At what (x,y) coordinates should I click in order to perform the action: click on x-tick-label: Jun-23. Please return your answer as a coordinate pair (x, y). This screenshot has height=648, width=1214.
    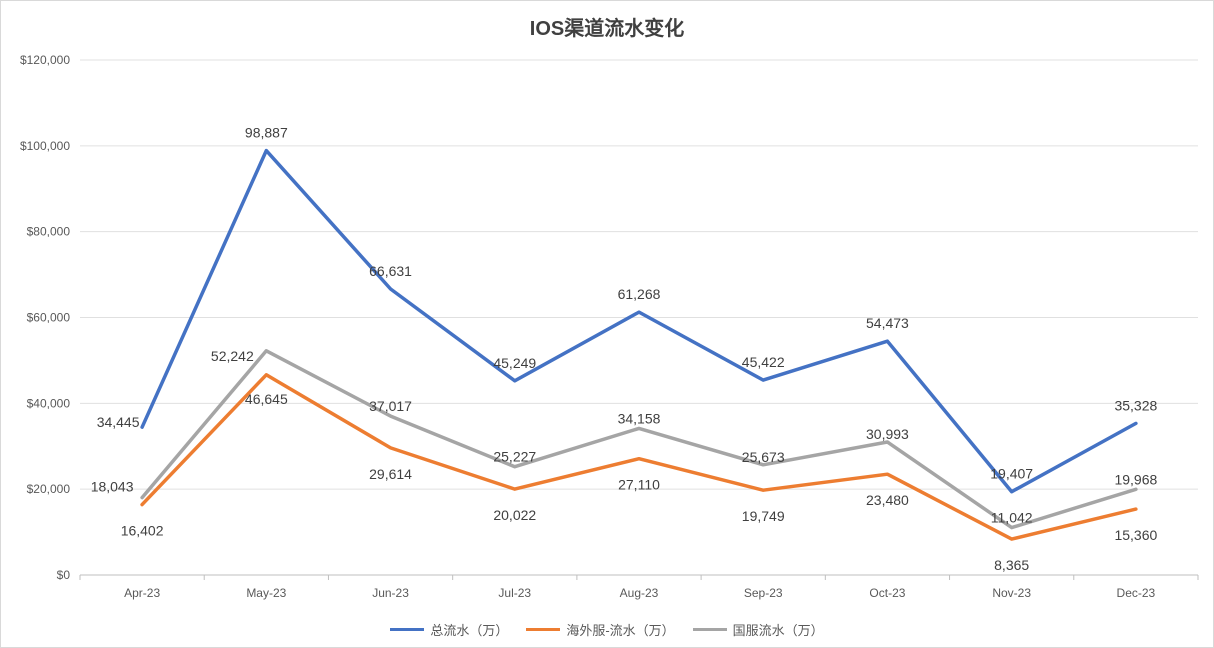
    Looking at the image, I should click on (390, 593).